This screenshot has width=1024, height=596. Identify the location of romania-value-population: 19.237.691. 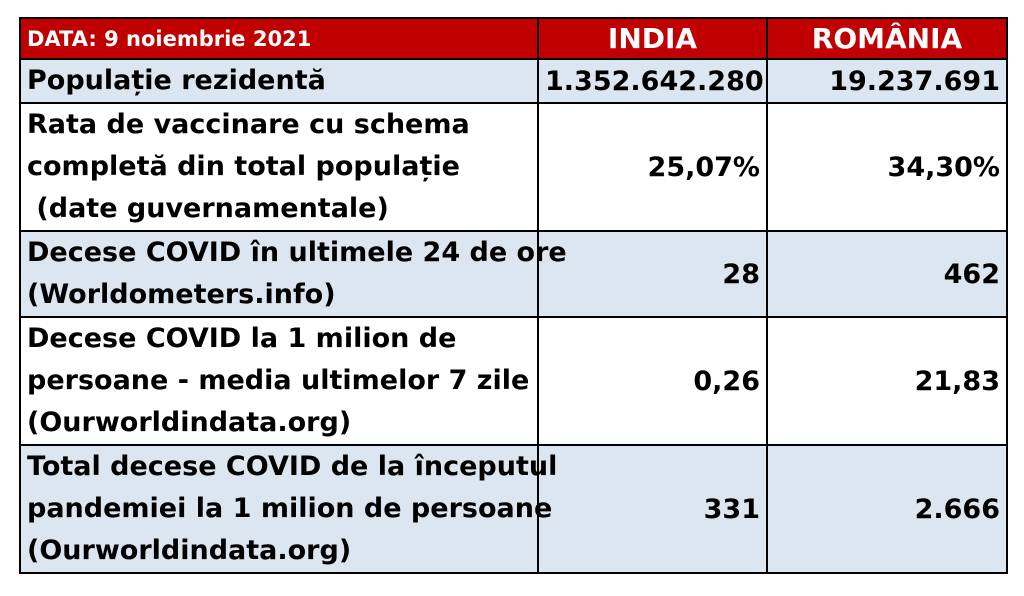
(887, 81).